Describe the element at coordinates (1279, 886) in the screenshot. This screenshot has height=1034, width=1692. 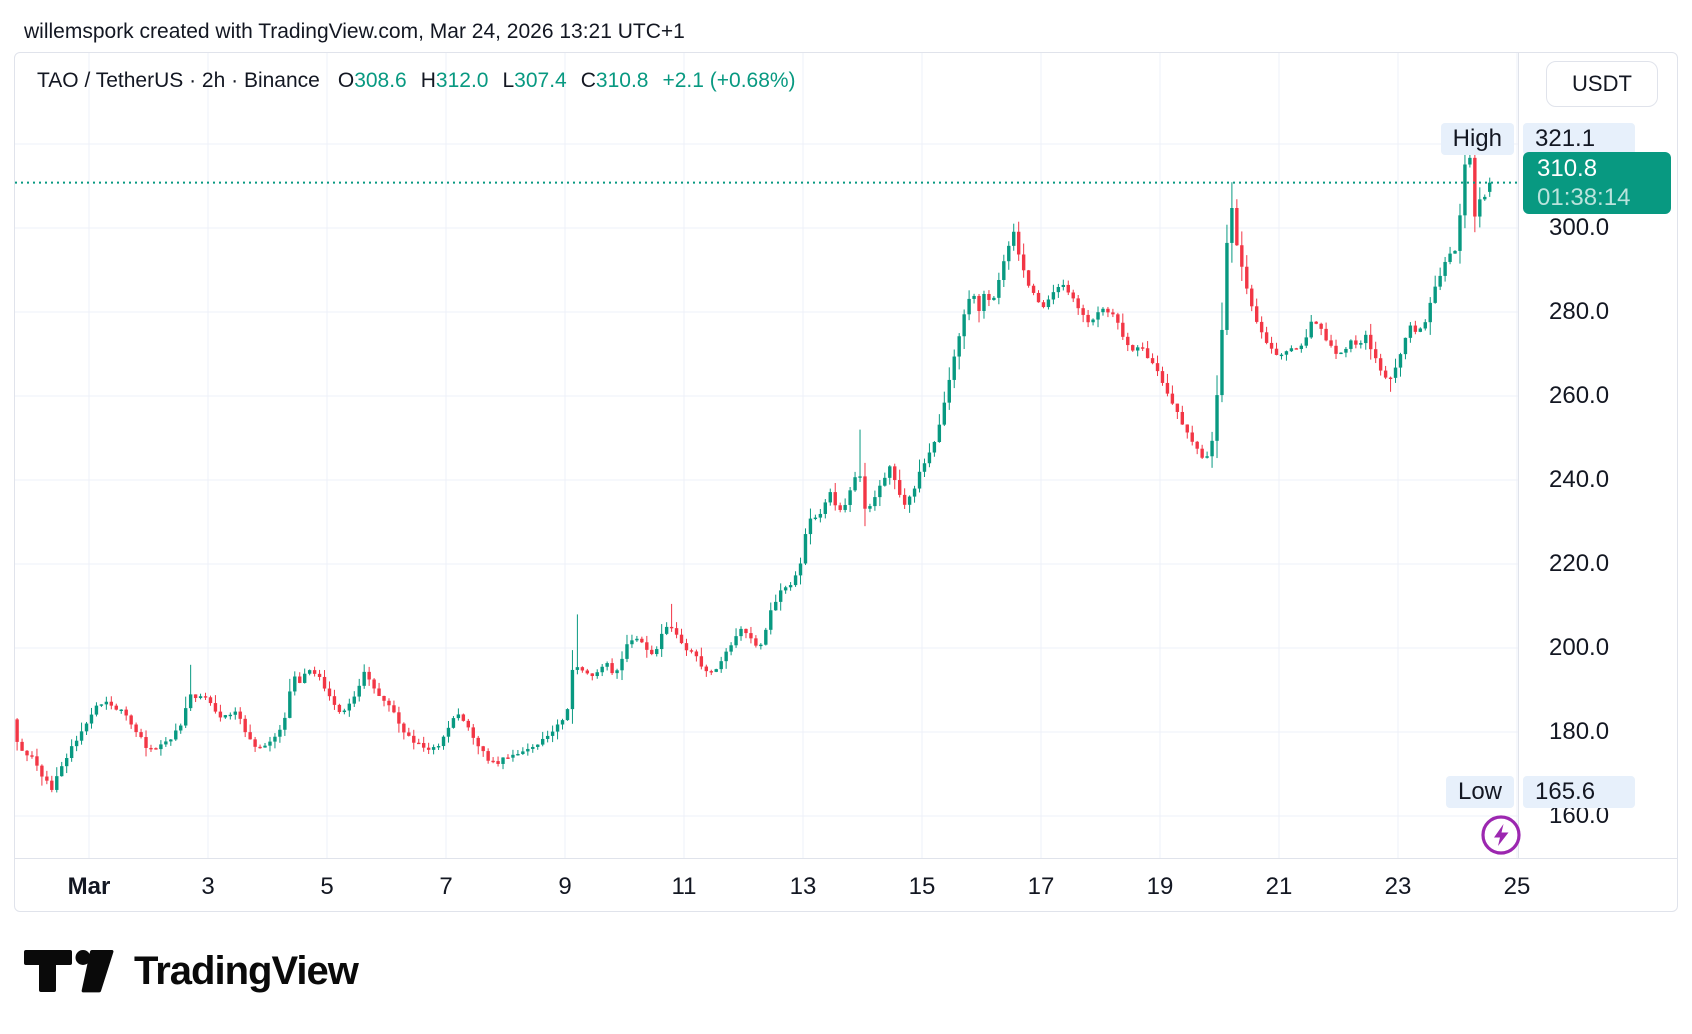
I see `time-tick: 21` at that location.